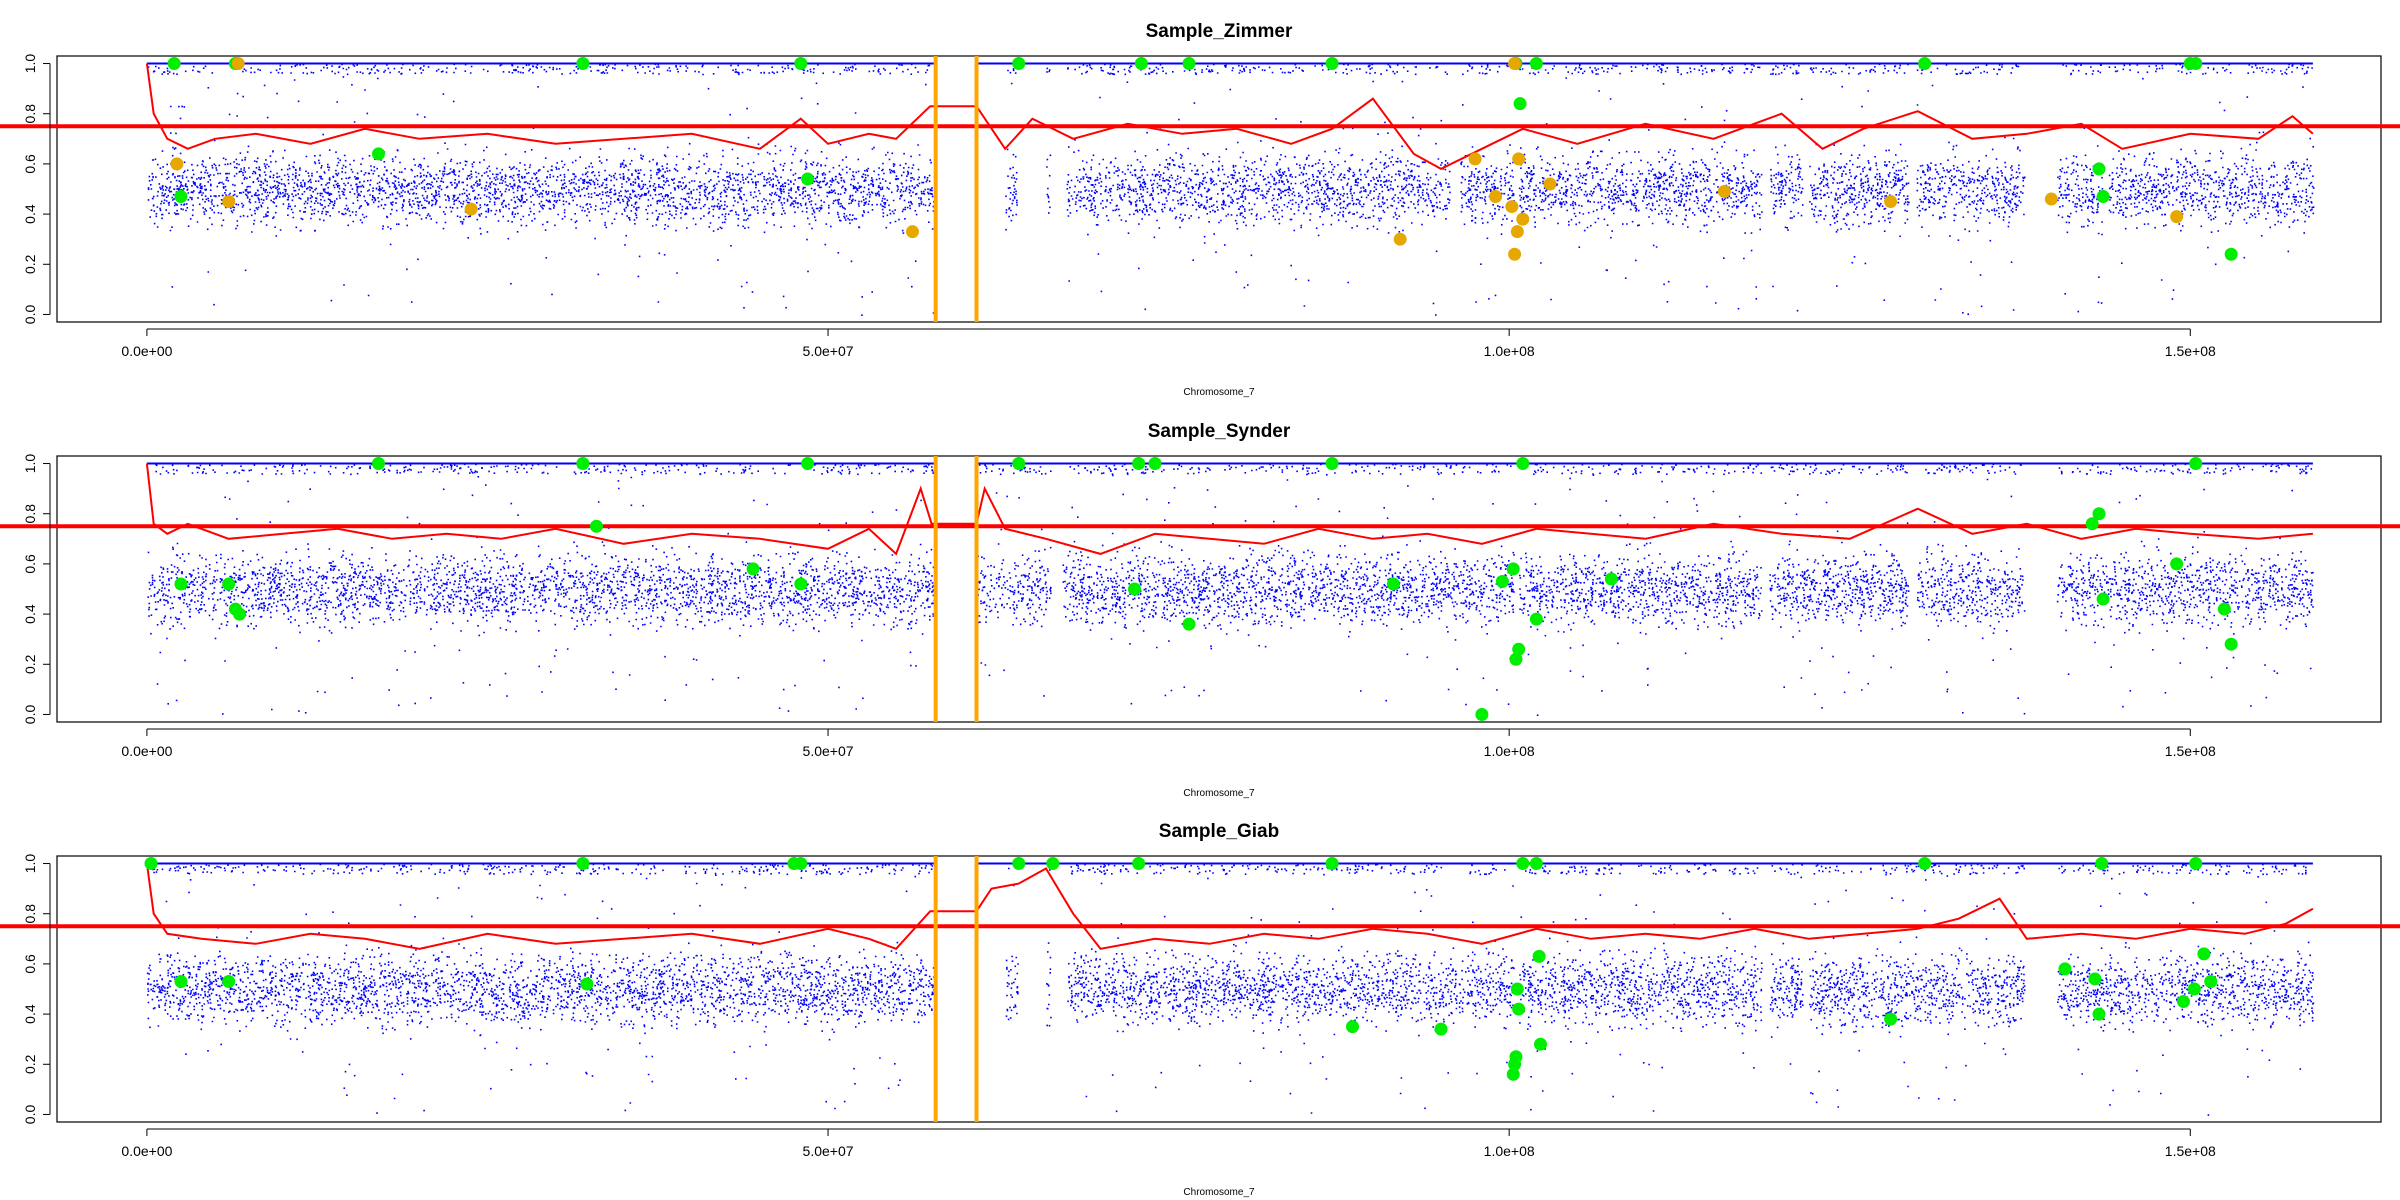 Image resolution: width=2400 pixels, height=1200 pixels. What do you see at coordinates (30, 1115) in the screenshot?
I see `y-tick-label: 0.0` at bounding box center [30, 1115].